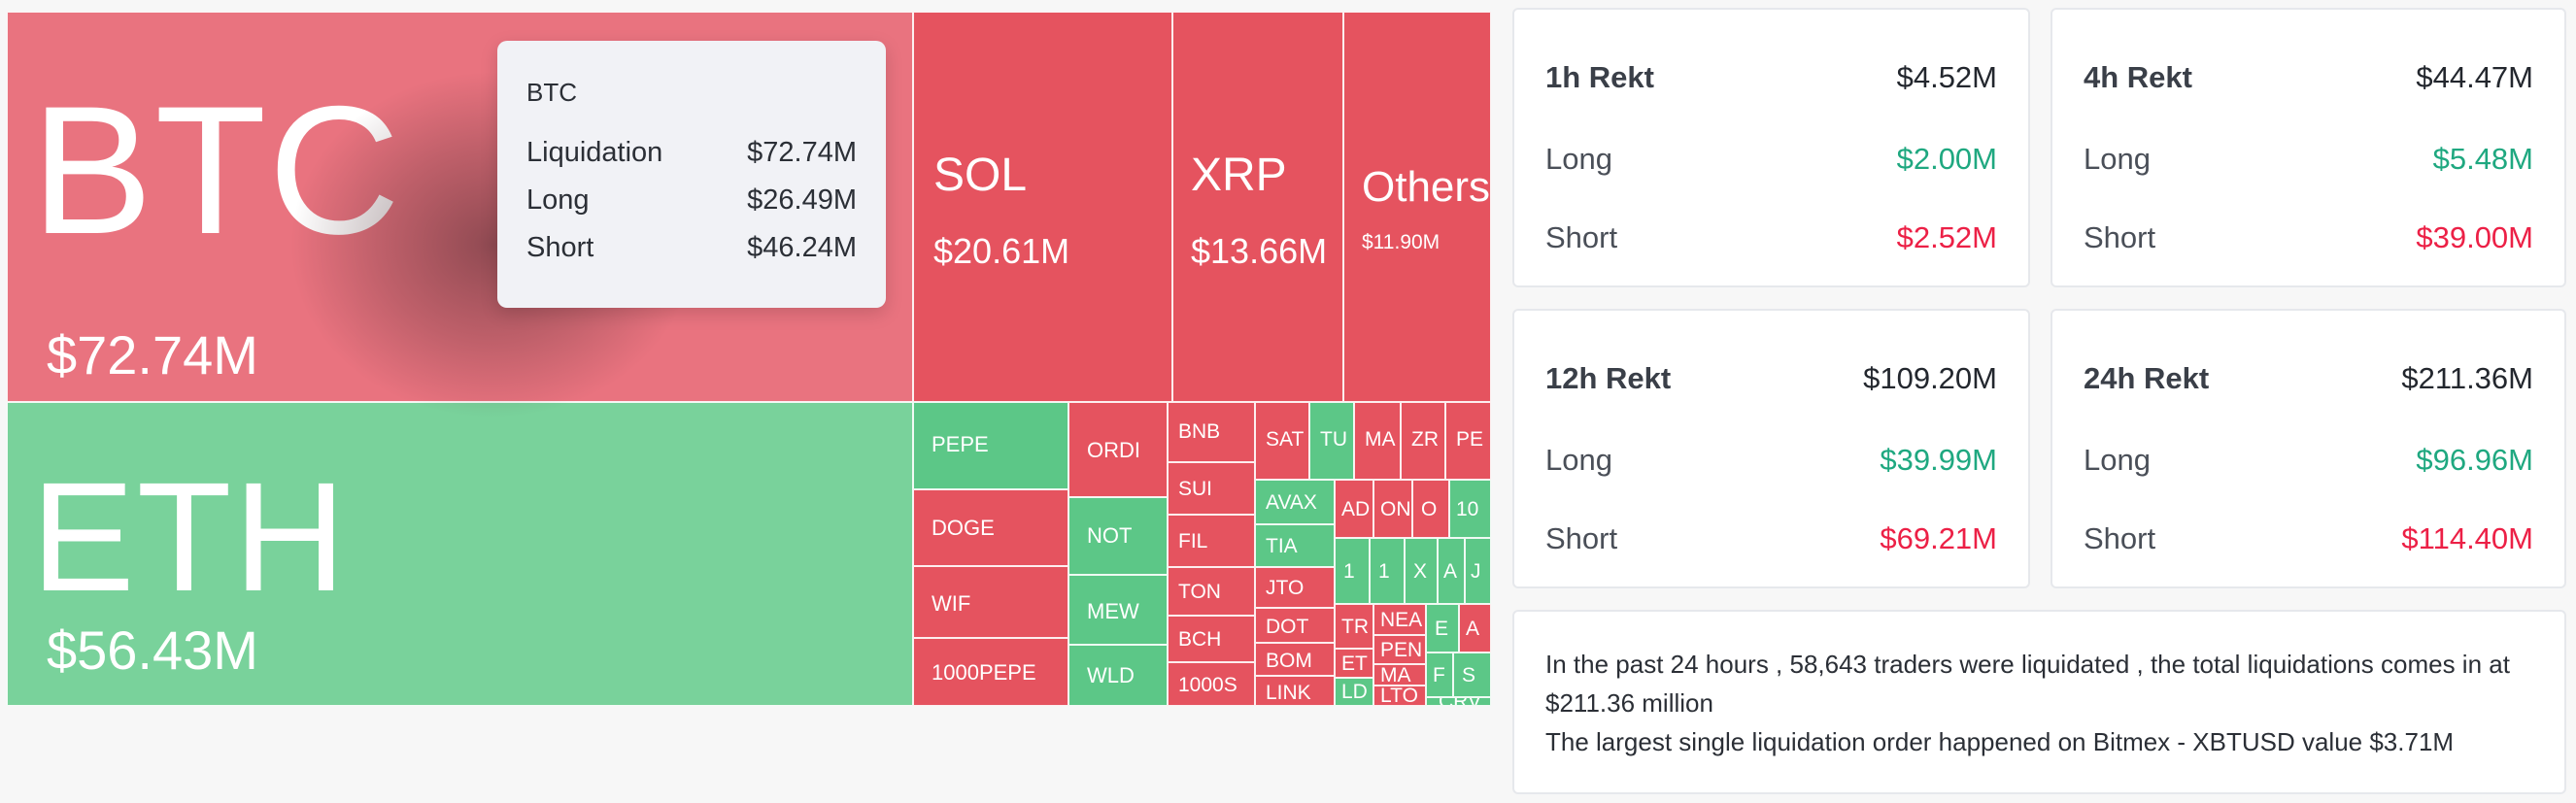 This screenshot has width=2576, height=803. What do you see at coordinates (1113, 611) in the screenshot?
I see `tile-mew-symbol: MEW` at bounding box center [1113, 611].